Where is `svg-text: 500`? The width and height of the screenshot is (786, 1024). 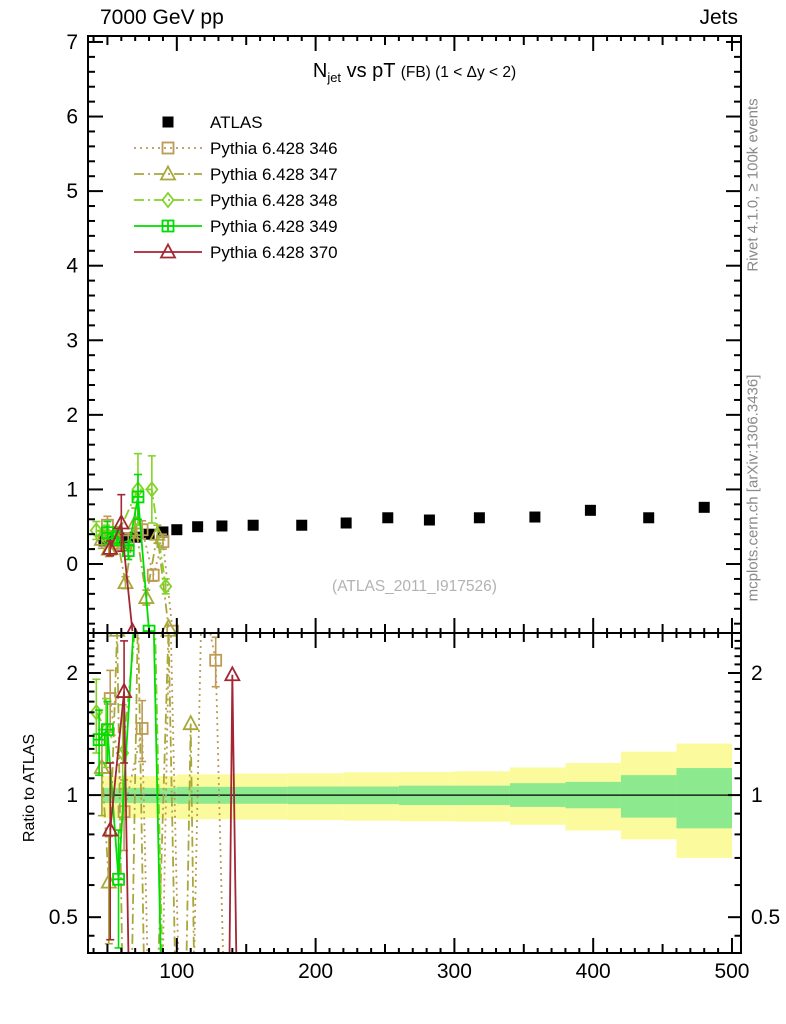
svg-text: 500 is located at coordinates (731, 971).